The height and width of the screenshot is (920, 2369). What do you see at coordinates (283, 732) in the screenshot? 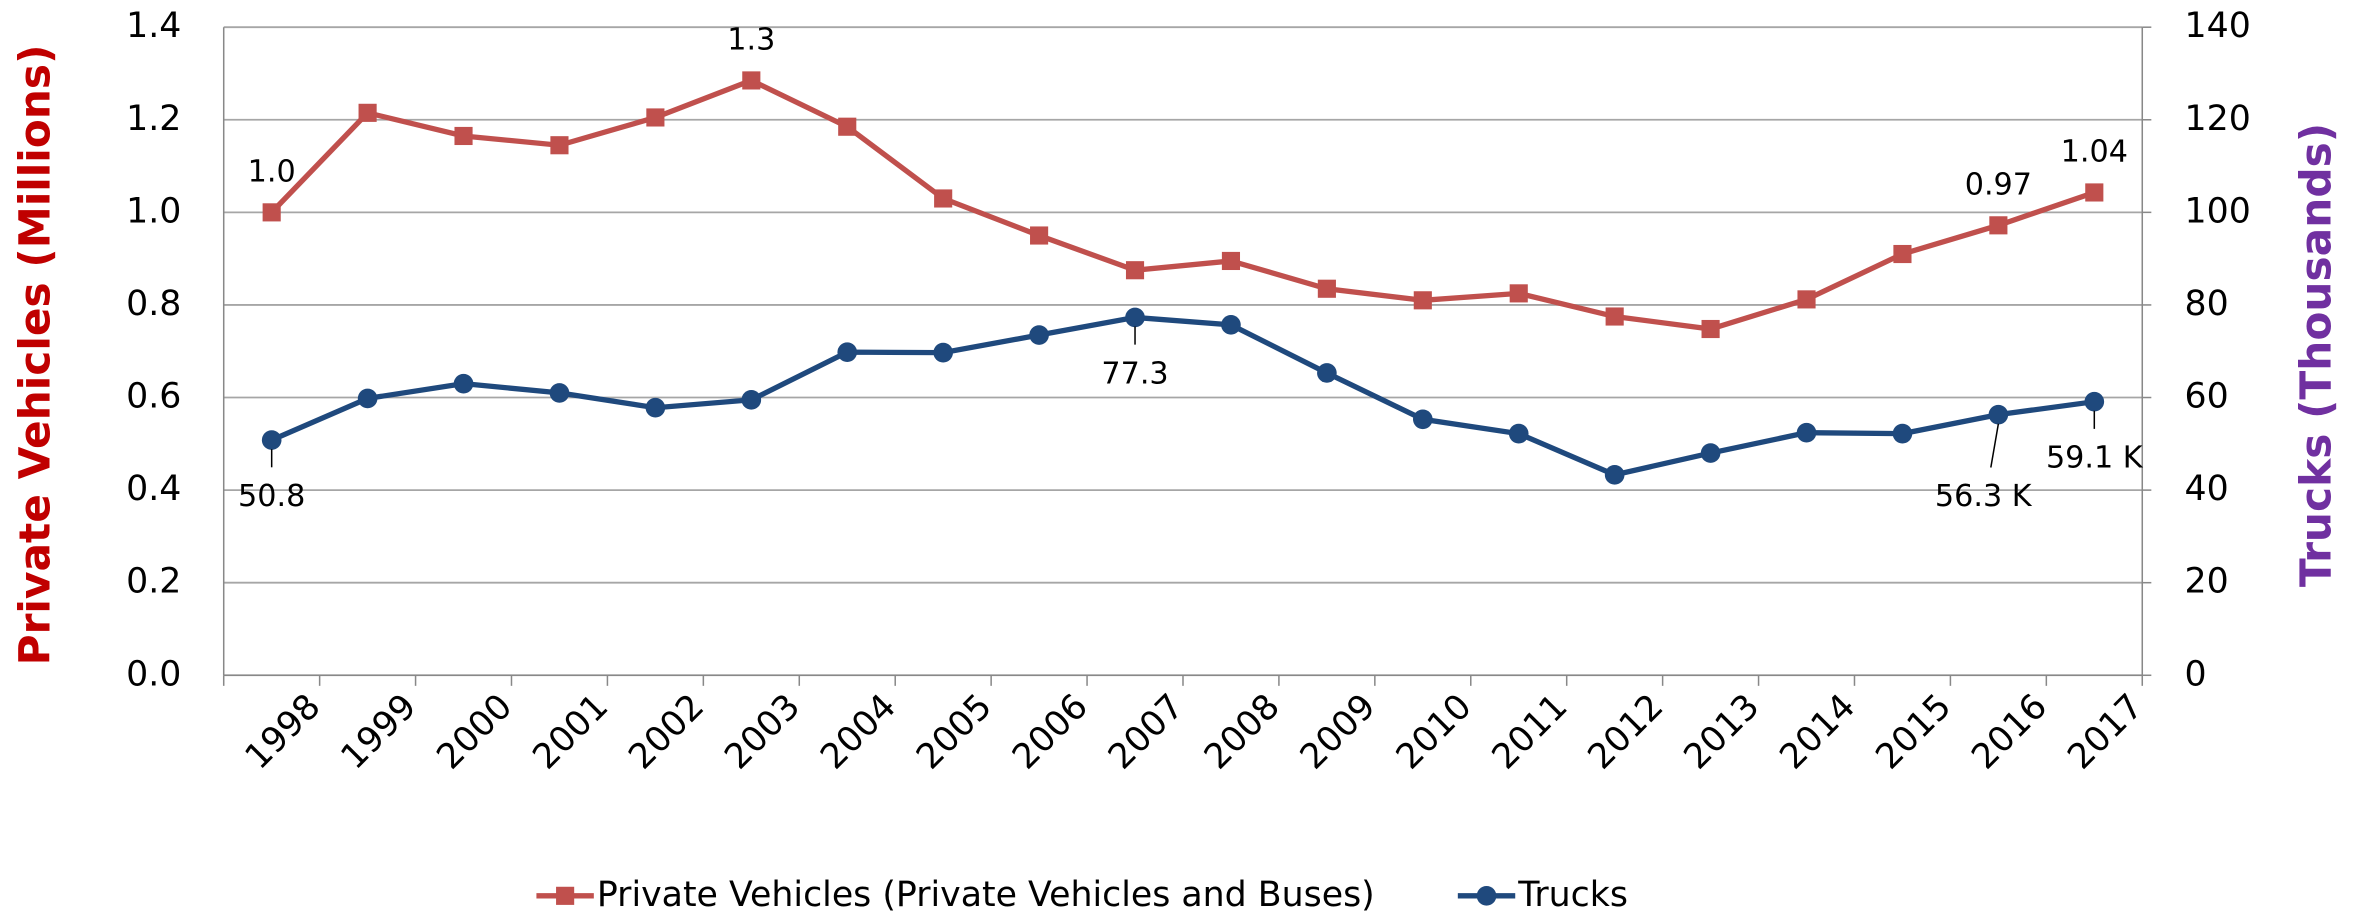
I see `x-tick-label: 1998` at bounding box center [283, 732].